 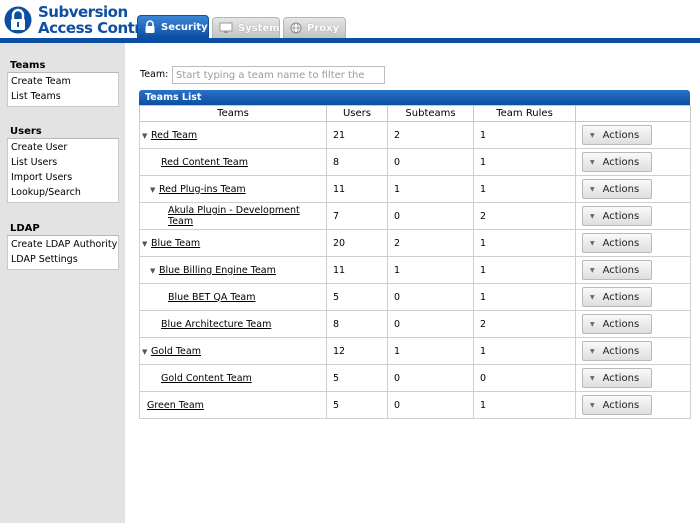 I want to click on sidebar-item-create-team: Create Team, so click(x=41, y=81).